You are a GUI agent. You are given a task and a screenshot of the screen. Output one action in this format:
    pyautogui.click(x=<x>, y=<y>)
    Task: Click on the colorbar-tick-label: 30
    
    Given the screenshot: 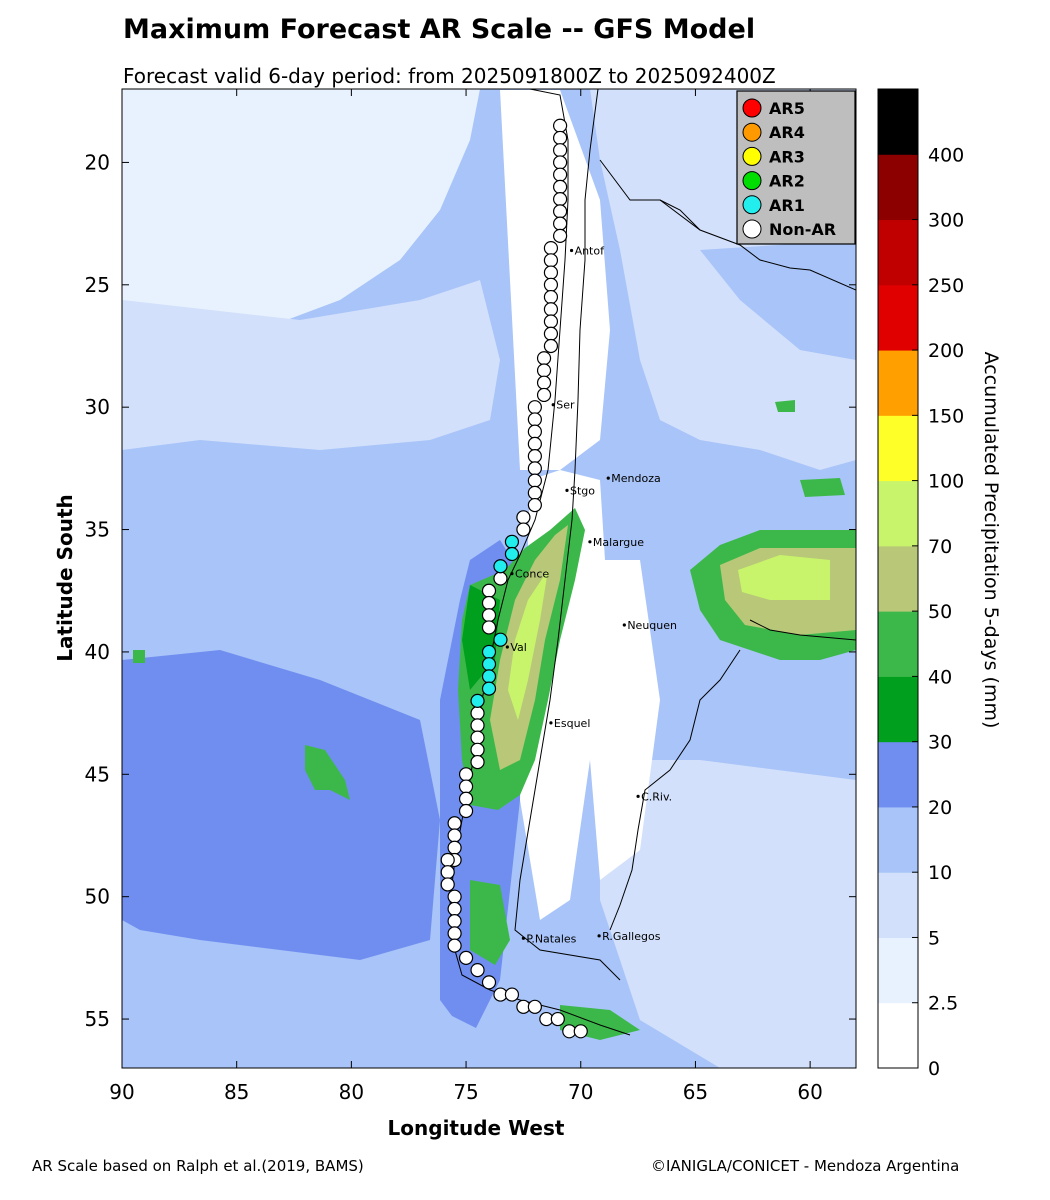 What is the action you would take?
    pyautogui.click(x=940, y=743)
    